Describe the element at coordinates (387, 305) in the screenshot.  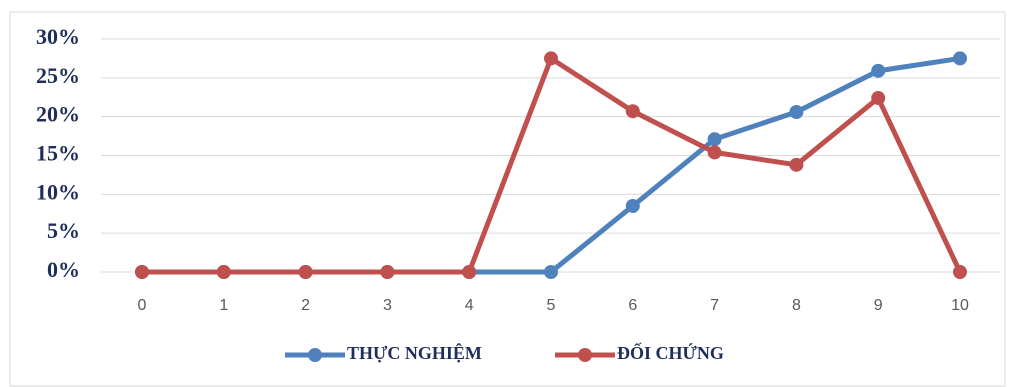
I see `x-tick-label: 3` at that location.